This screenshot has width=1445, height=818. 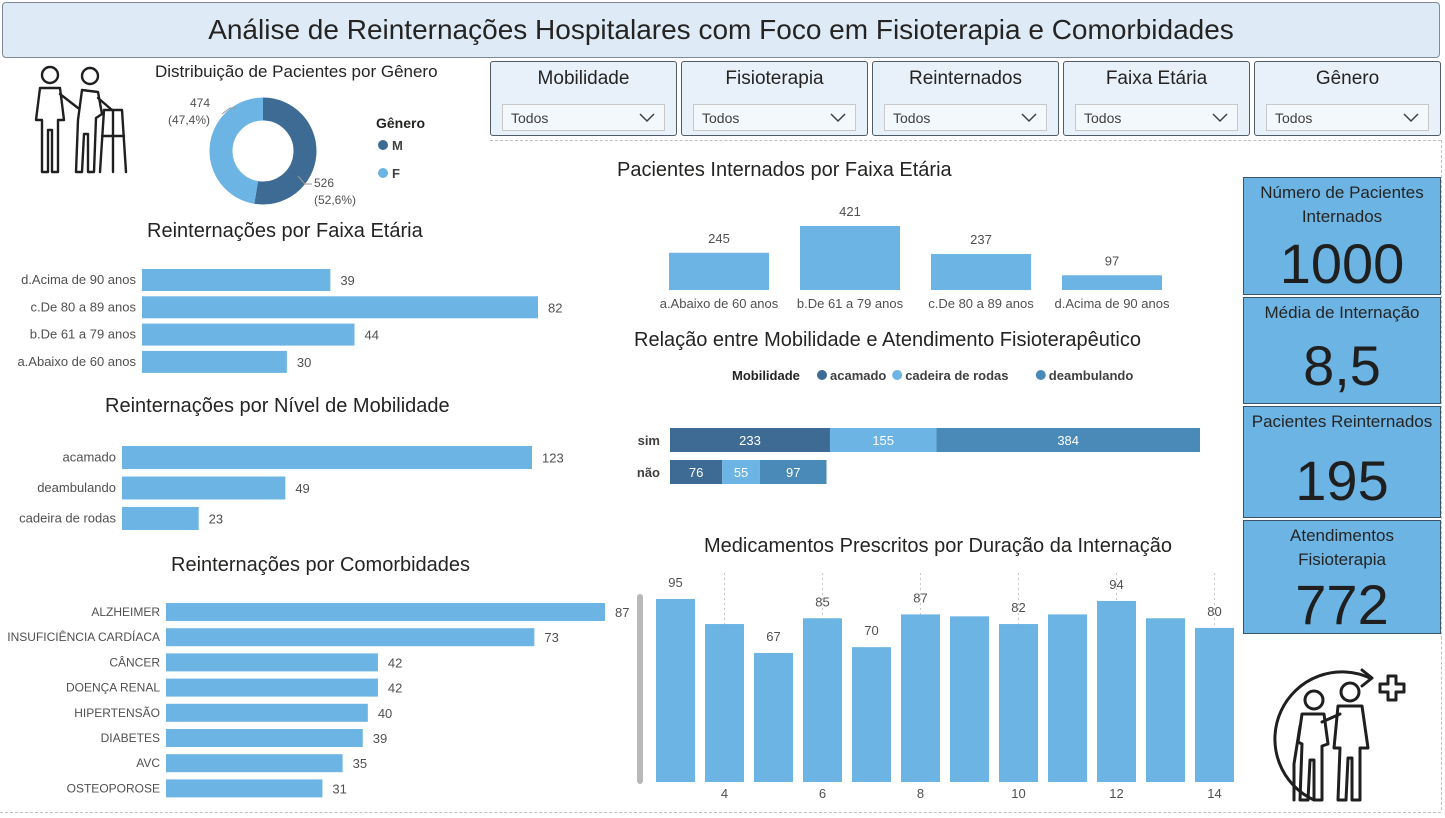 I want to click on kpi-card-atendimentos-fisioterapia: Atendimentos Fisioterapia 772, so click(x=1342, y=578).